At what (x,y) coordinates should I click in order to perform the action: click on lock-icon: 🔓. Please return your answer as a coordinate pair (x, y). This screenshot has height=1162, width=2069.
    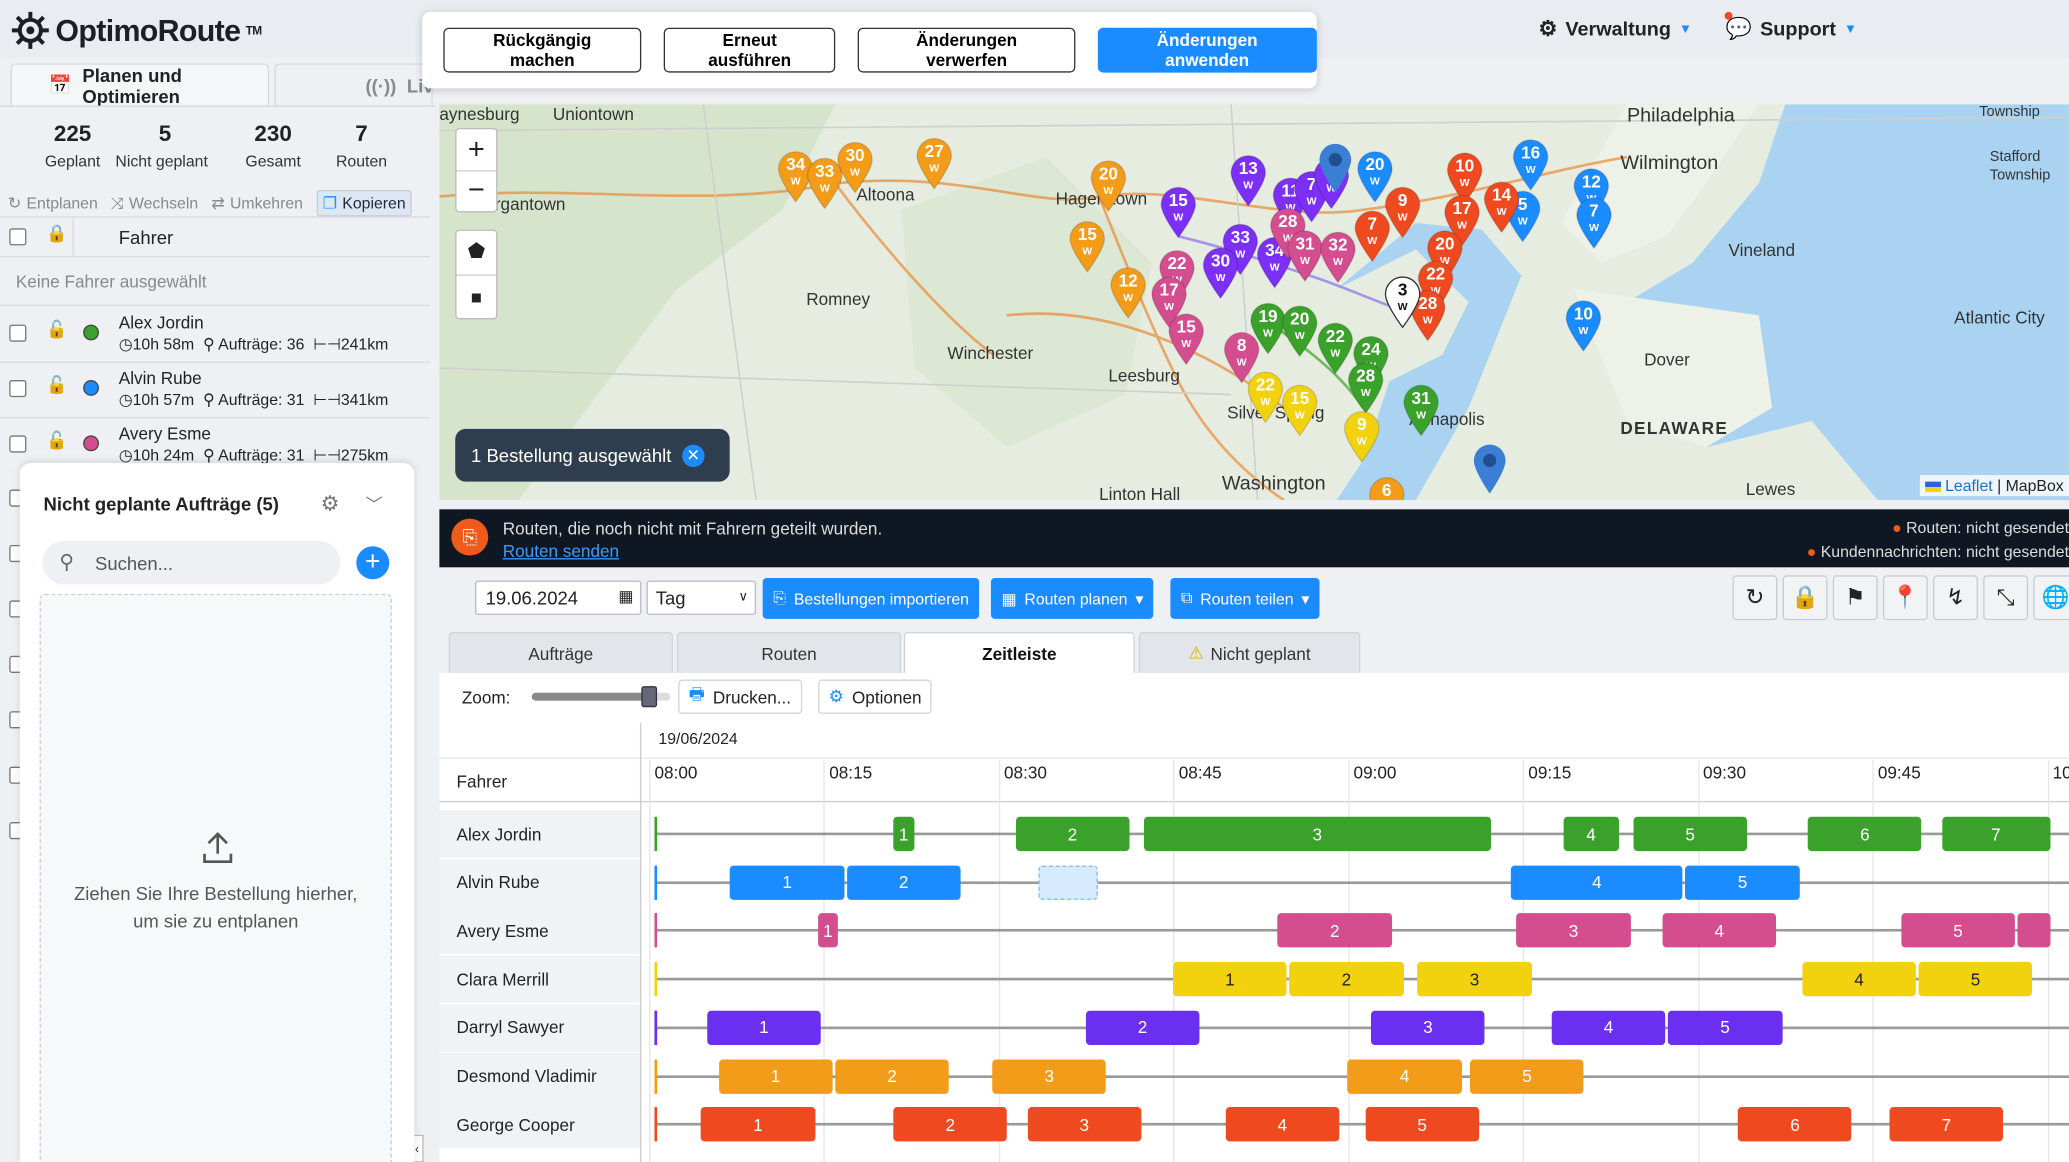
    Looking at the image, I should click on (57, 329).